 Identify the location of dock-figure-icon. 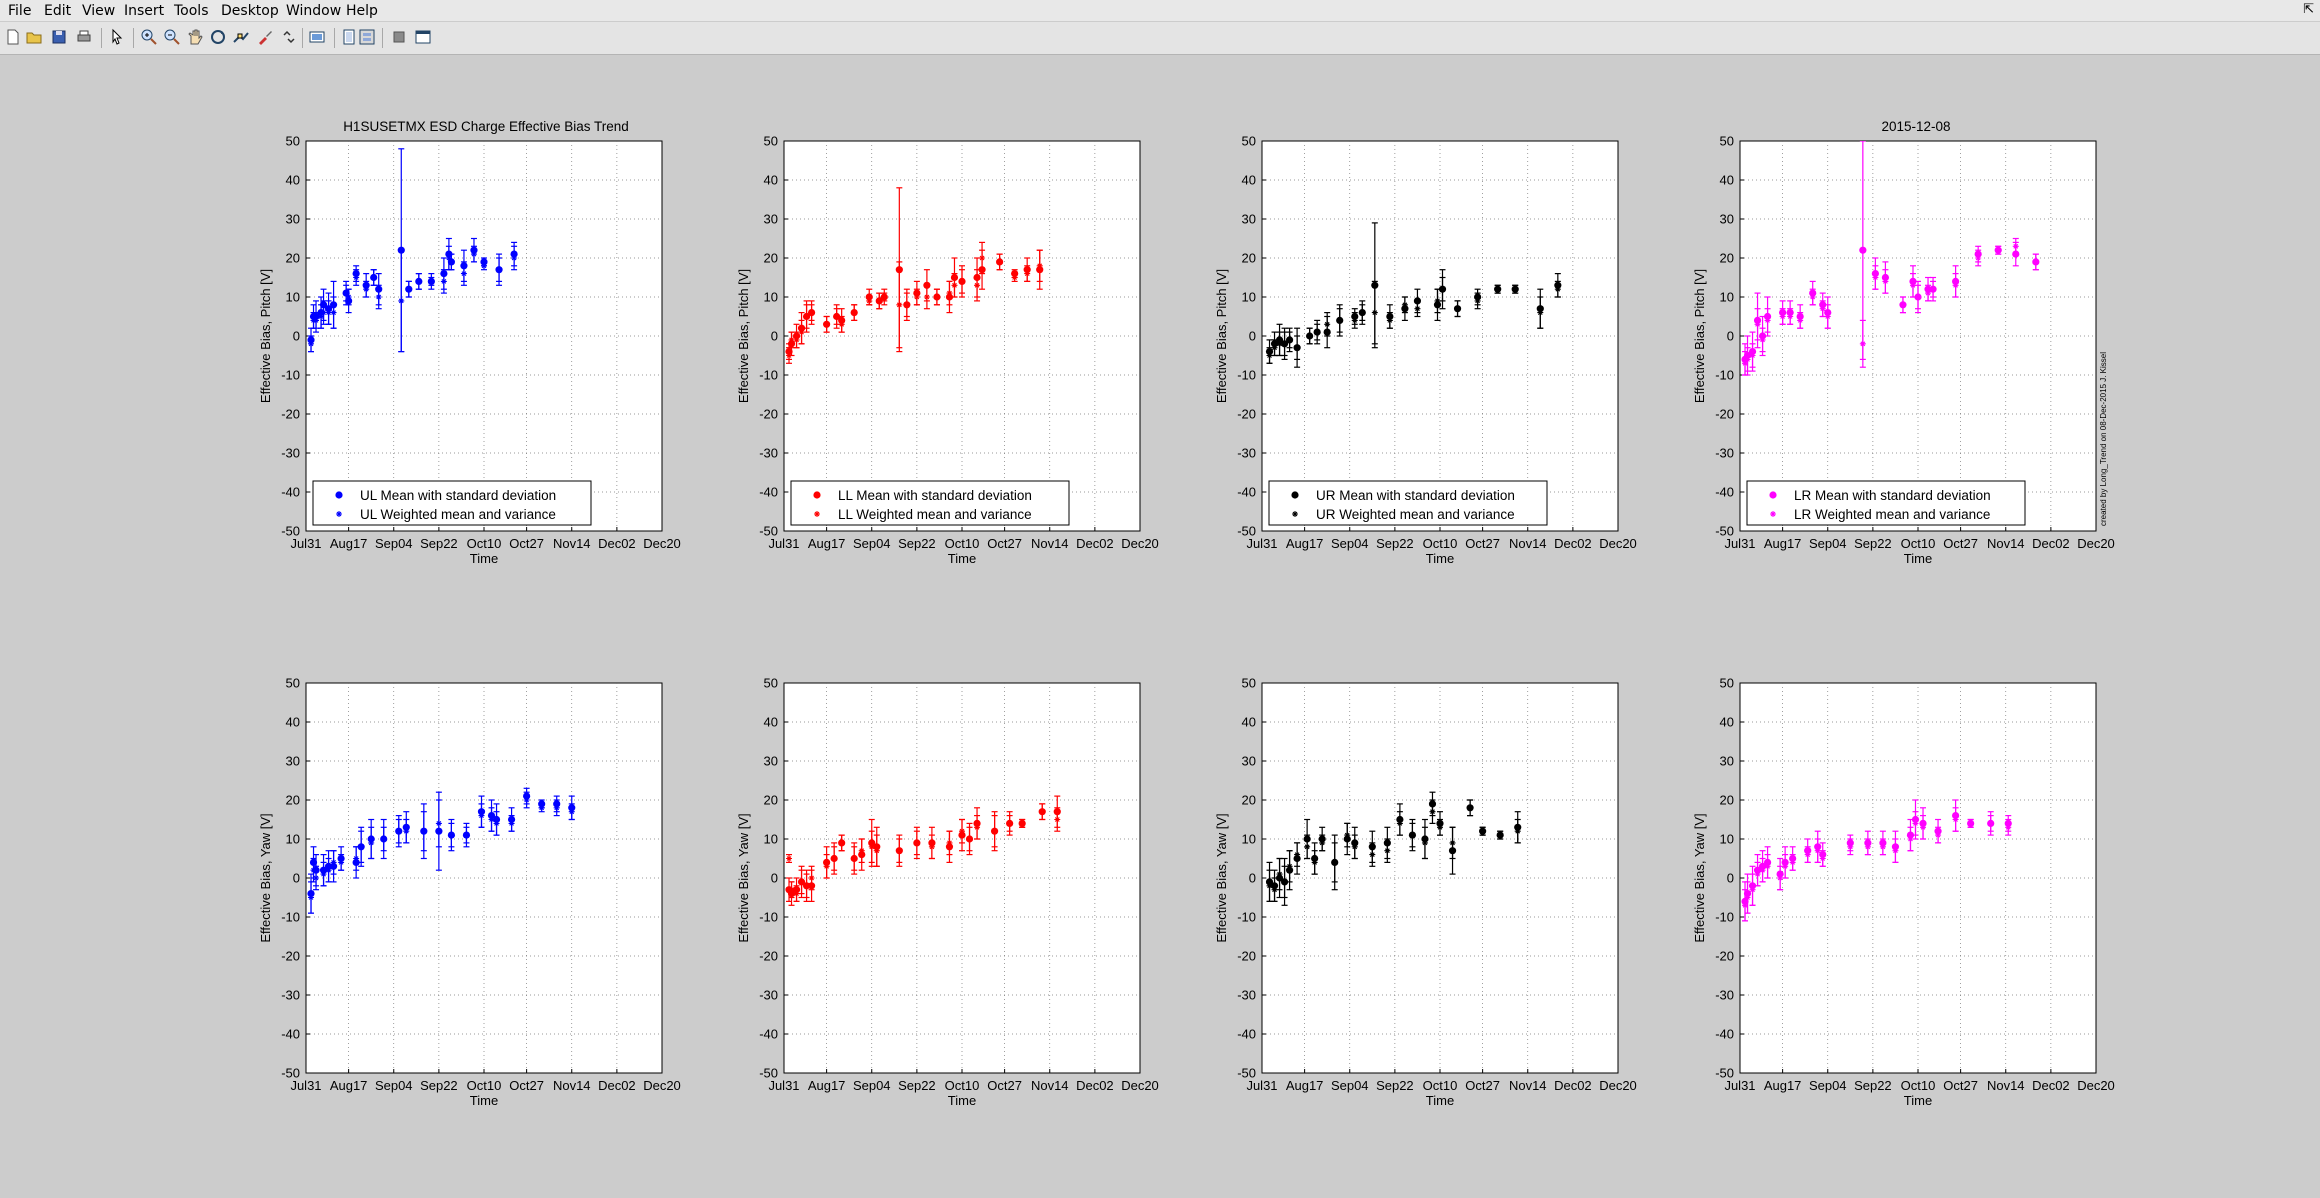
(423, 37).